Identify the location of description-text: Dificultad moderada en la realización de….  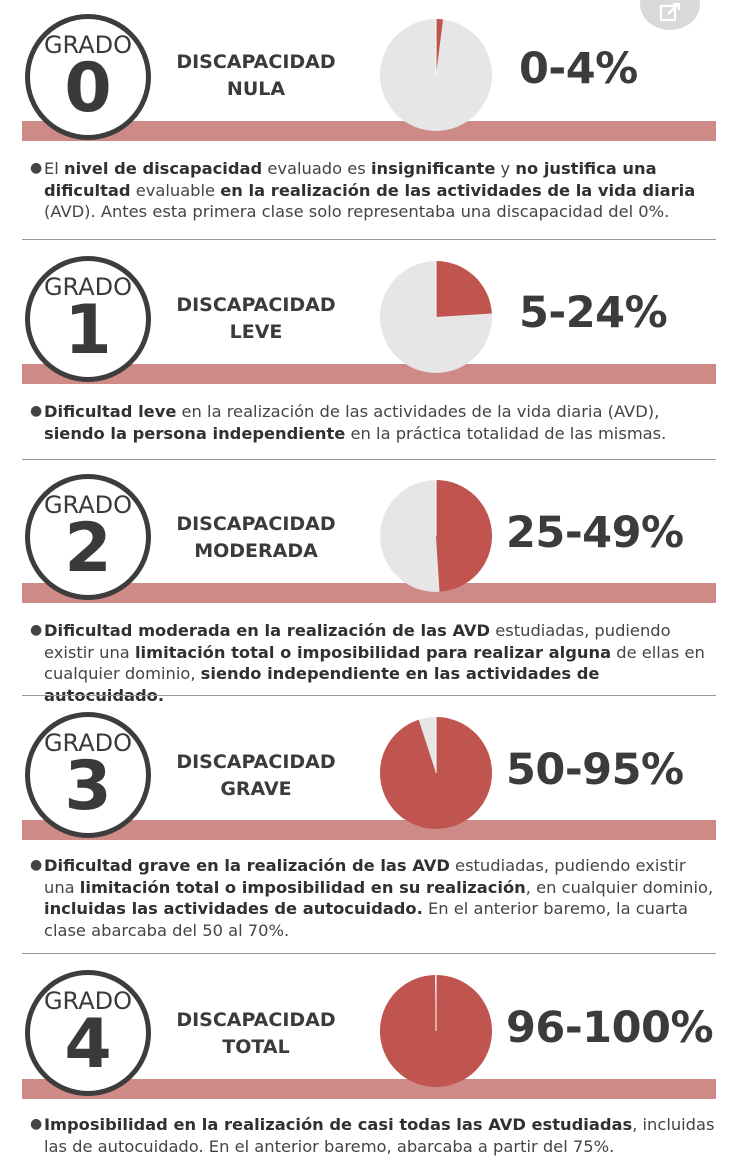
(374, 663).